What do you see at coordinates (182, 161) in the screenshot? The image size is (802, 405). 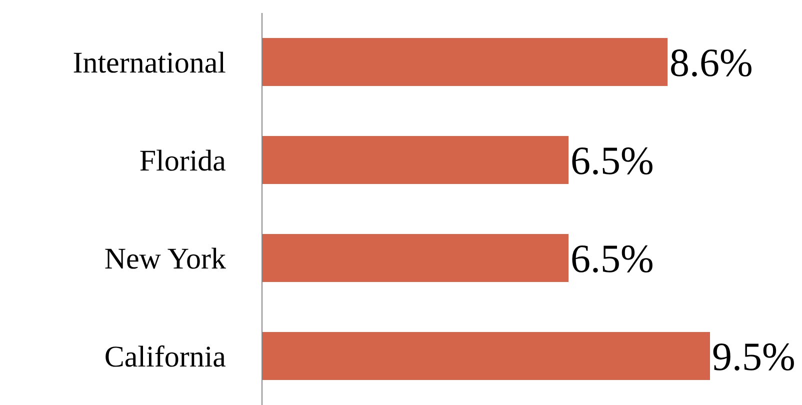 I see `y-tick-label: Florida` at bounding box center [182, 161].